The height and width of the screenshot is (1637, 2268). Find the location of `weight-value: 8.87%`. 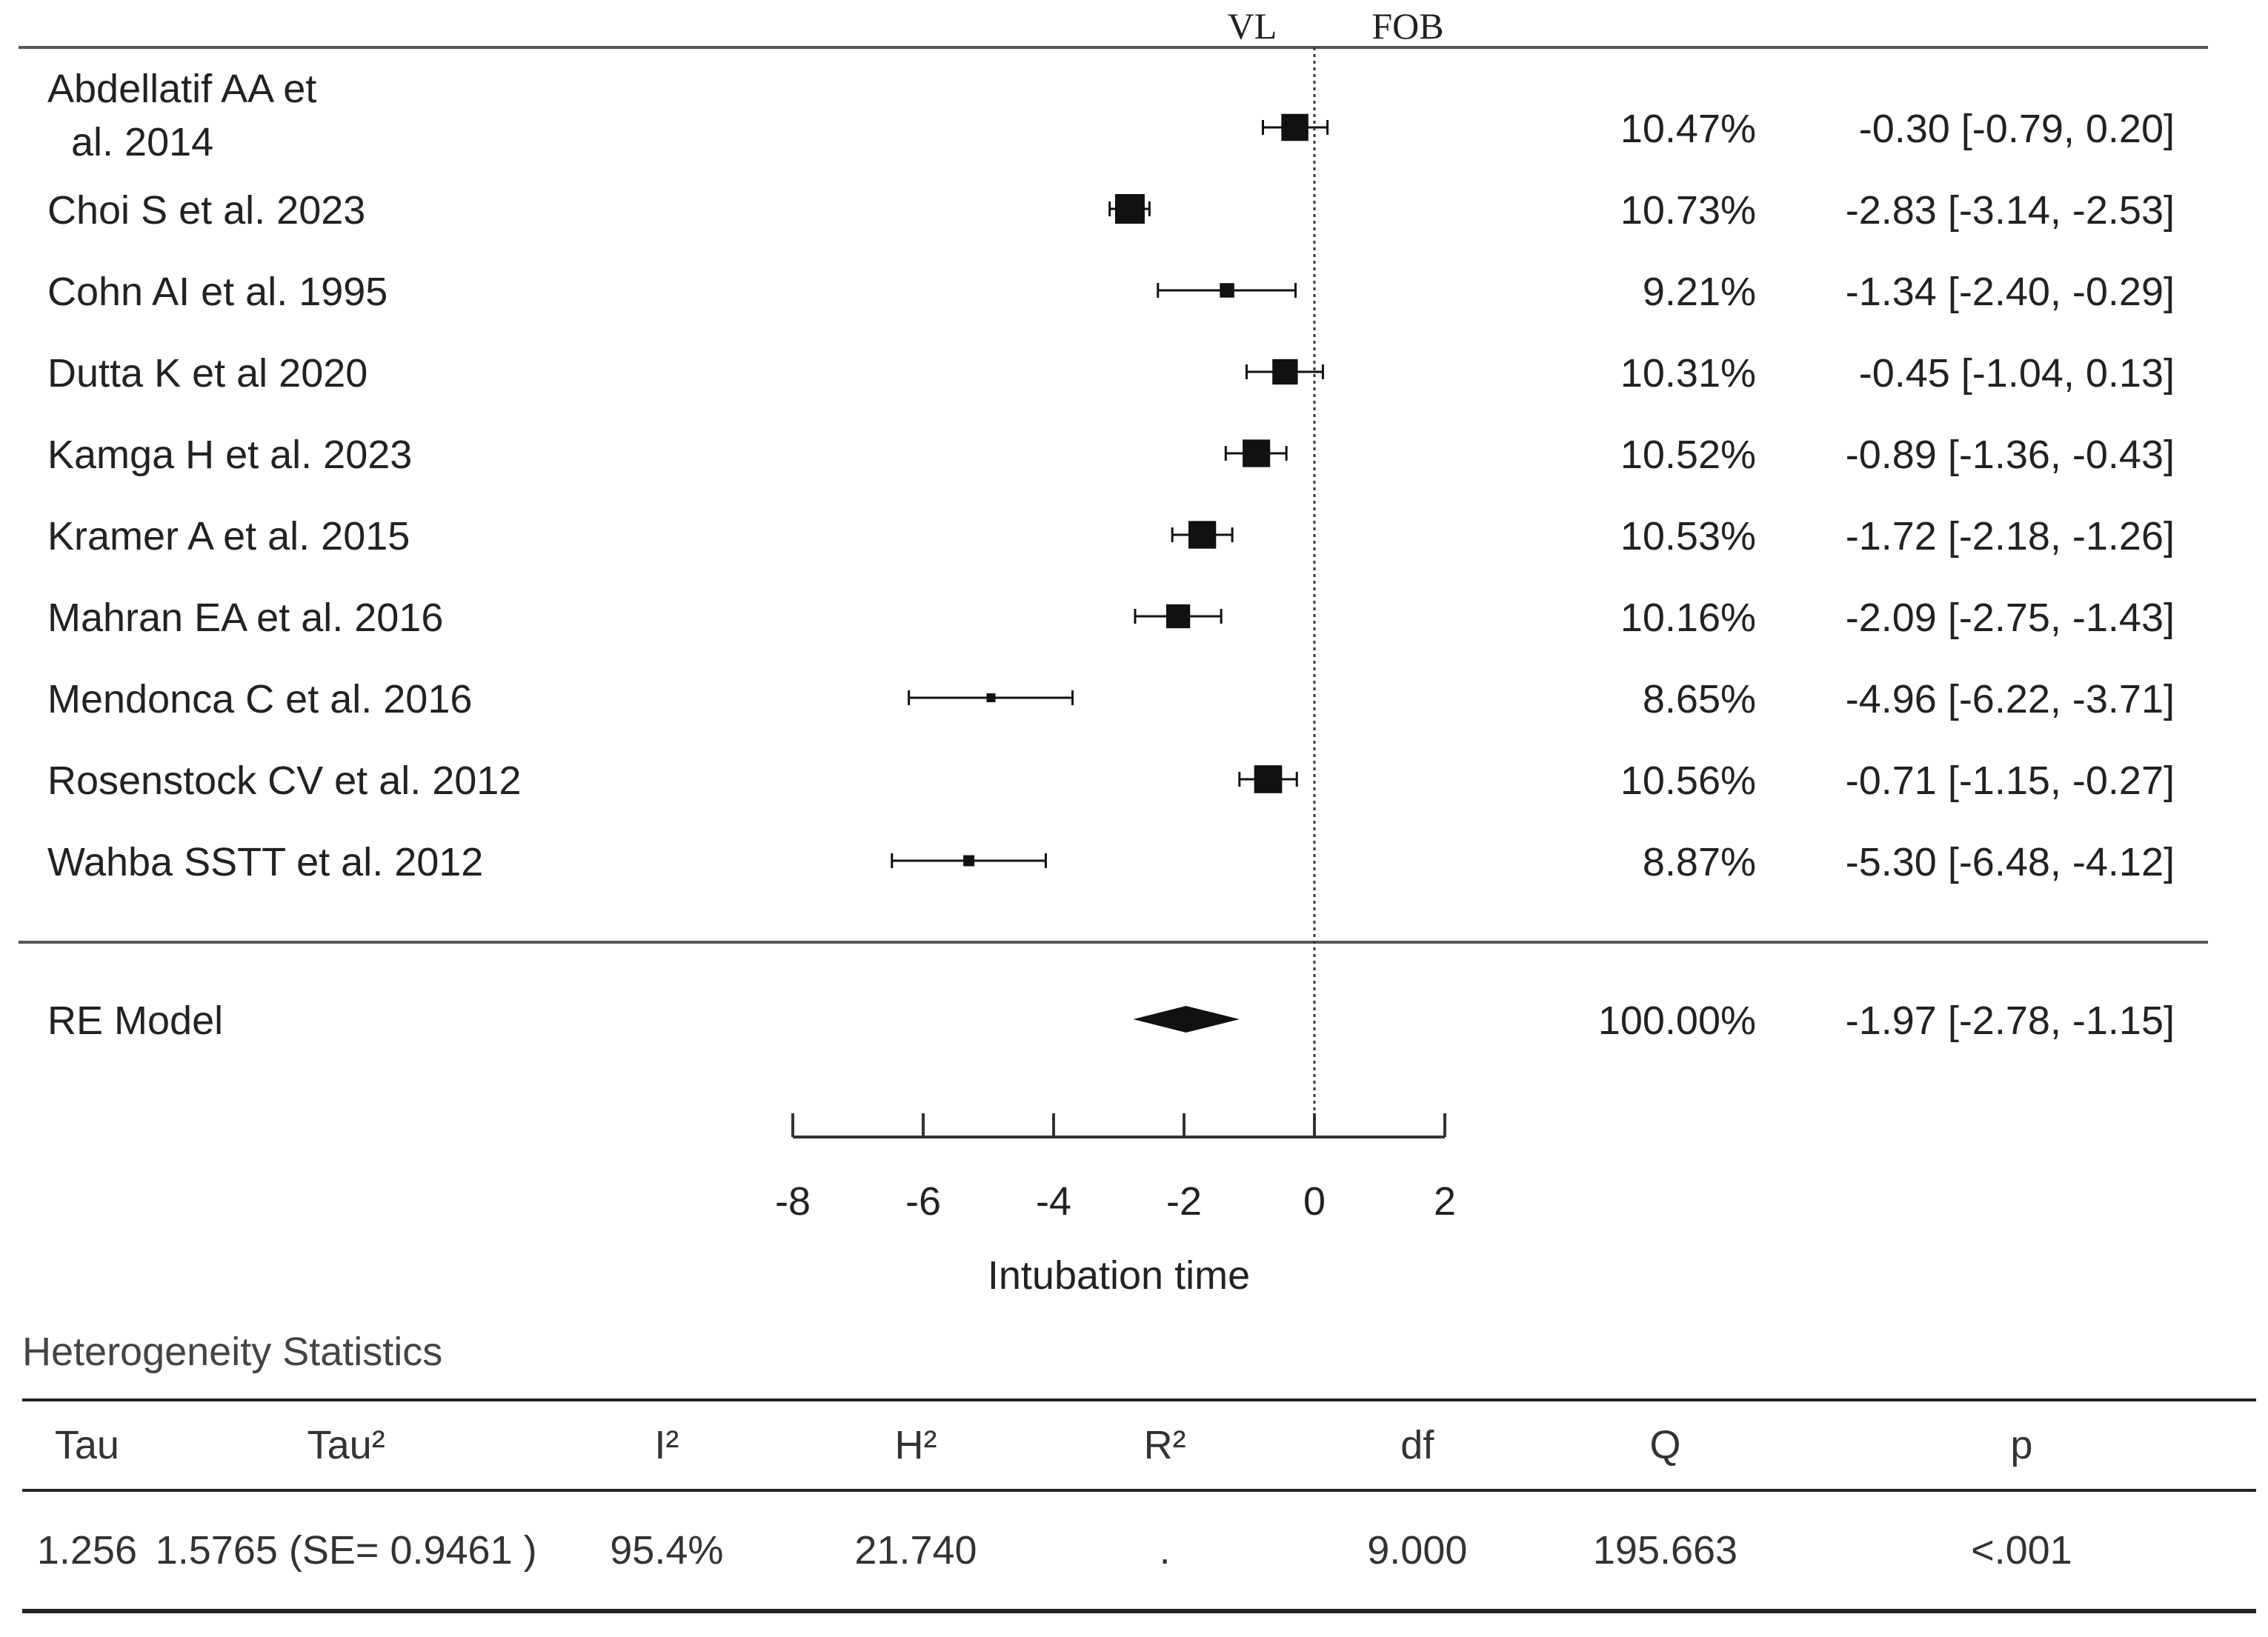

weight-value: 8.87% is located at coordinates (1699, 862).